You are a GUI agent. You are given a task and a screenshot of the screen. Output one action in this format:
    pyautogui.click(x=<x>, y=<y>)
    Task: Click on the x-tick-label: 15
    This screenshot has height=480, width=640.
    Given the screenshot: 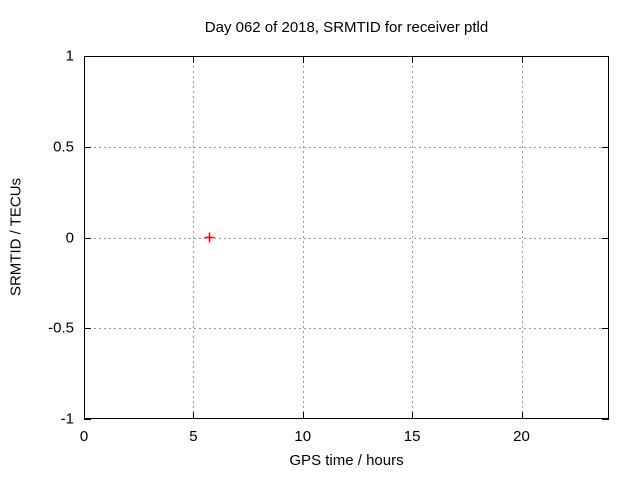 What is the action you would take?
    pyautogui.click(x=412, y=436)
    